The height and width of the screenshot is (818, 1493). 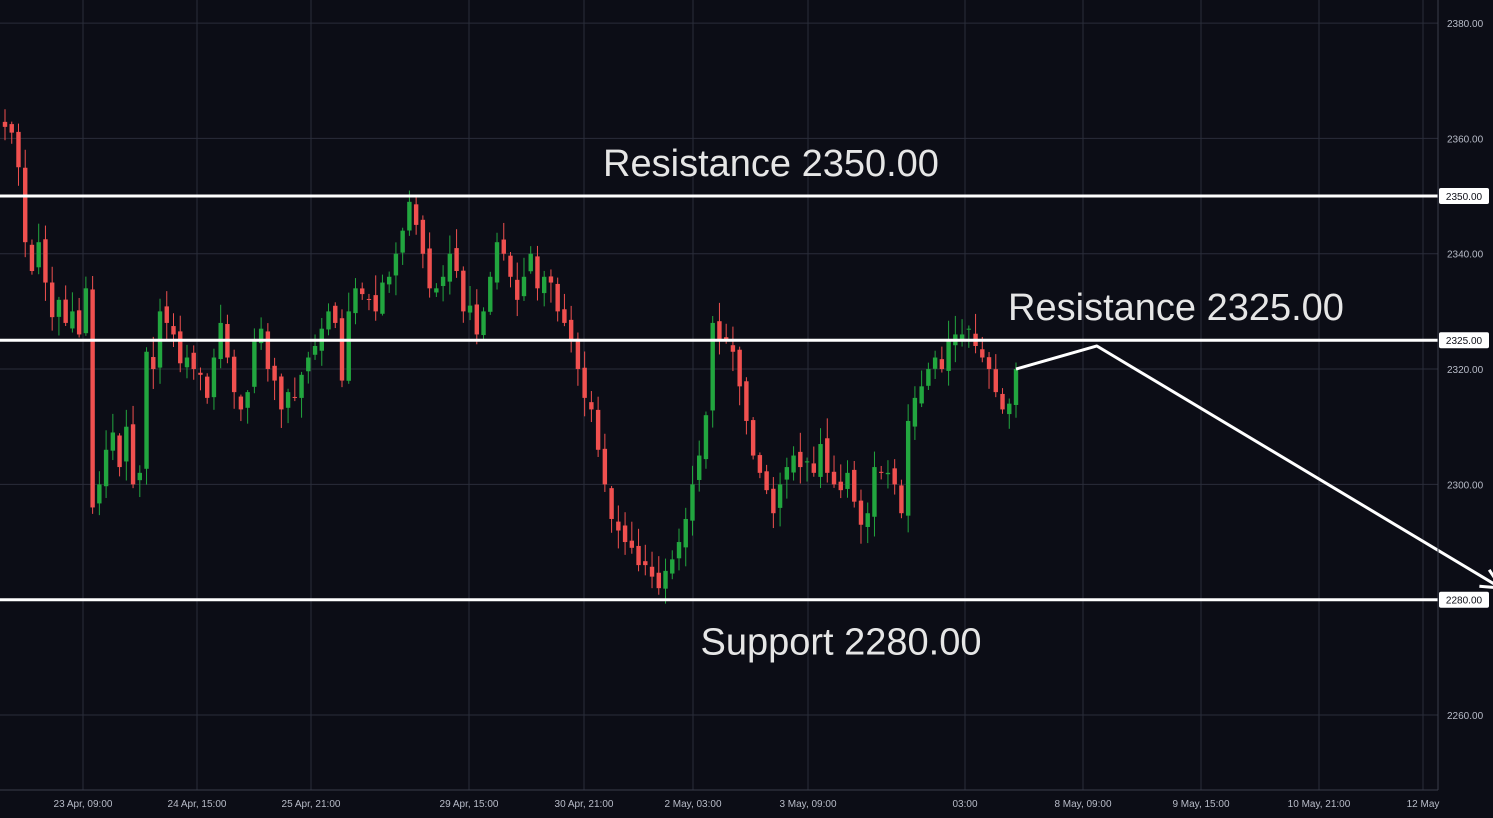 I want to click on x-tick-label: 25 Apr, 21:00, so click(x=311, y=804).